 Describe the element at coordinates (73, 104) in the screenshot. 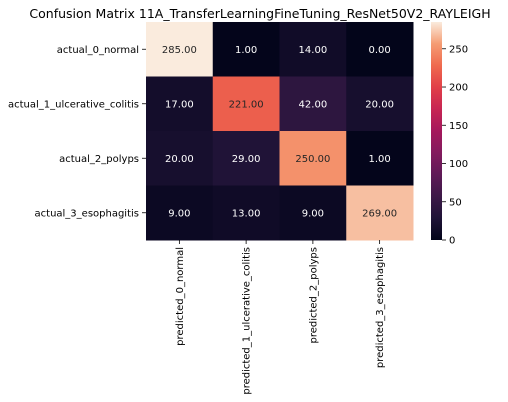

I see `row-tick-label: actual_1_ulcerative_colitis` at that location.